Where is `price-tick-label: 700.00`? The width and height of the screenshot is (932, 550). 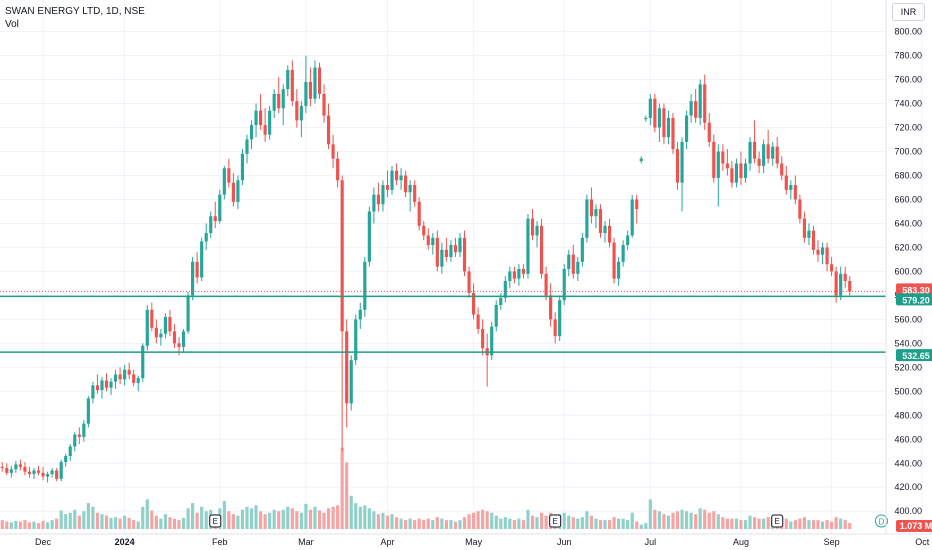
price-tick-label: 700.00 is located at coordinates (908, 151).